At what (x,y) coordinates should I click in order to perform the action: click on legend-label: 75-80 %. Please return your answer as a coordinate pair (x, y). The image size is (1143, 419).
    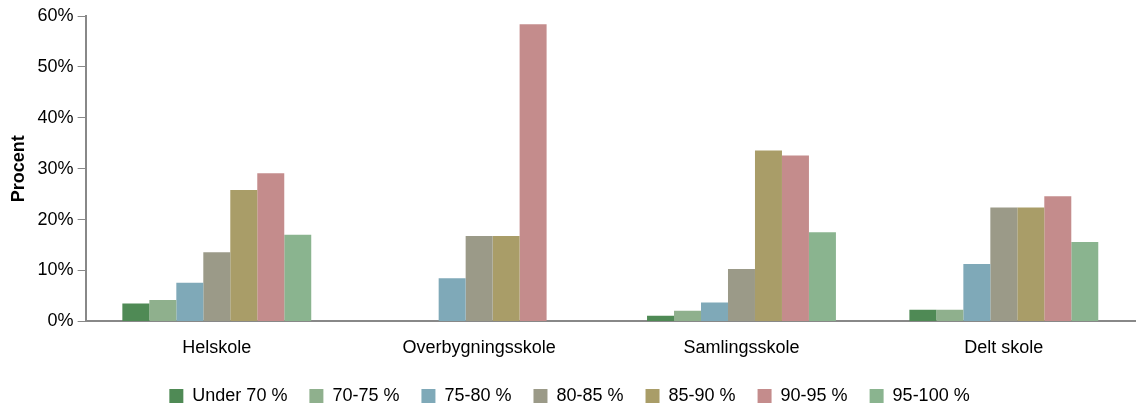
    Looking at the image, I should click on (478, 394).